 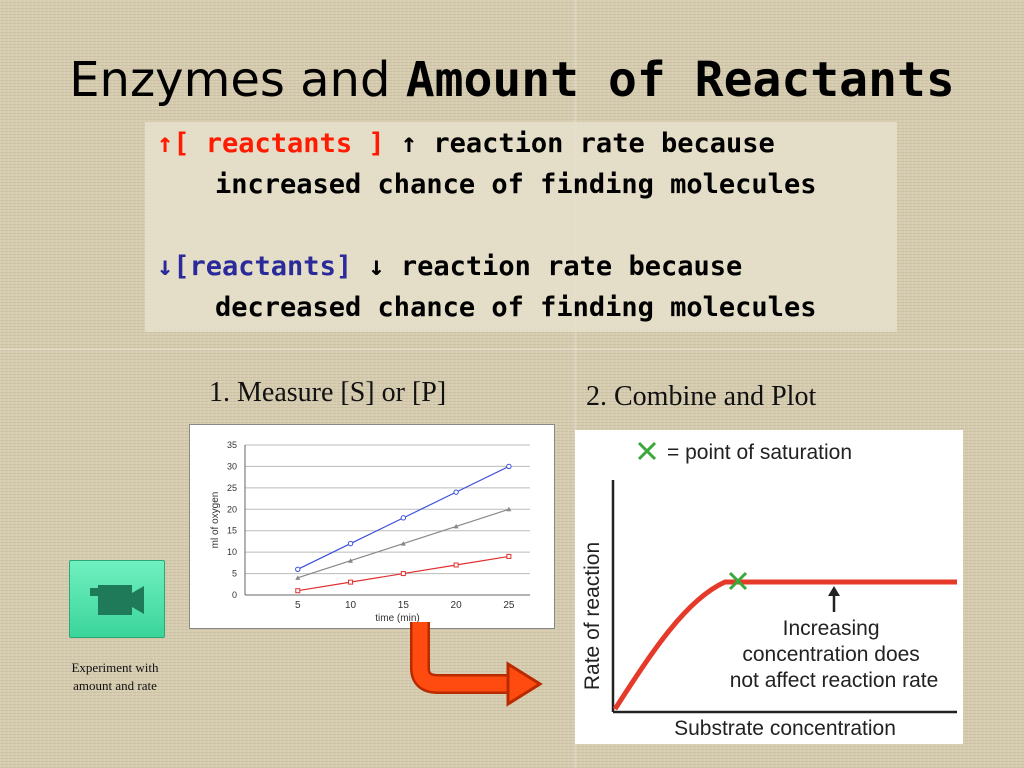 I want to click on y-axis-label: ml of oxygen, so click(x=215, y=520).